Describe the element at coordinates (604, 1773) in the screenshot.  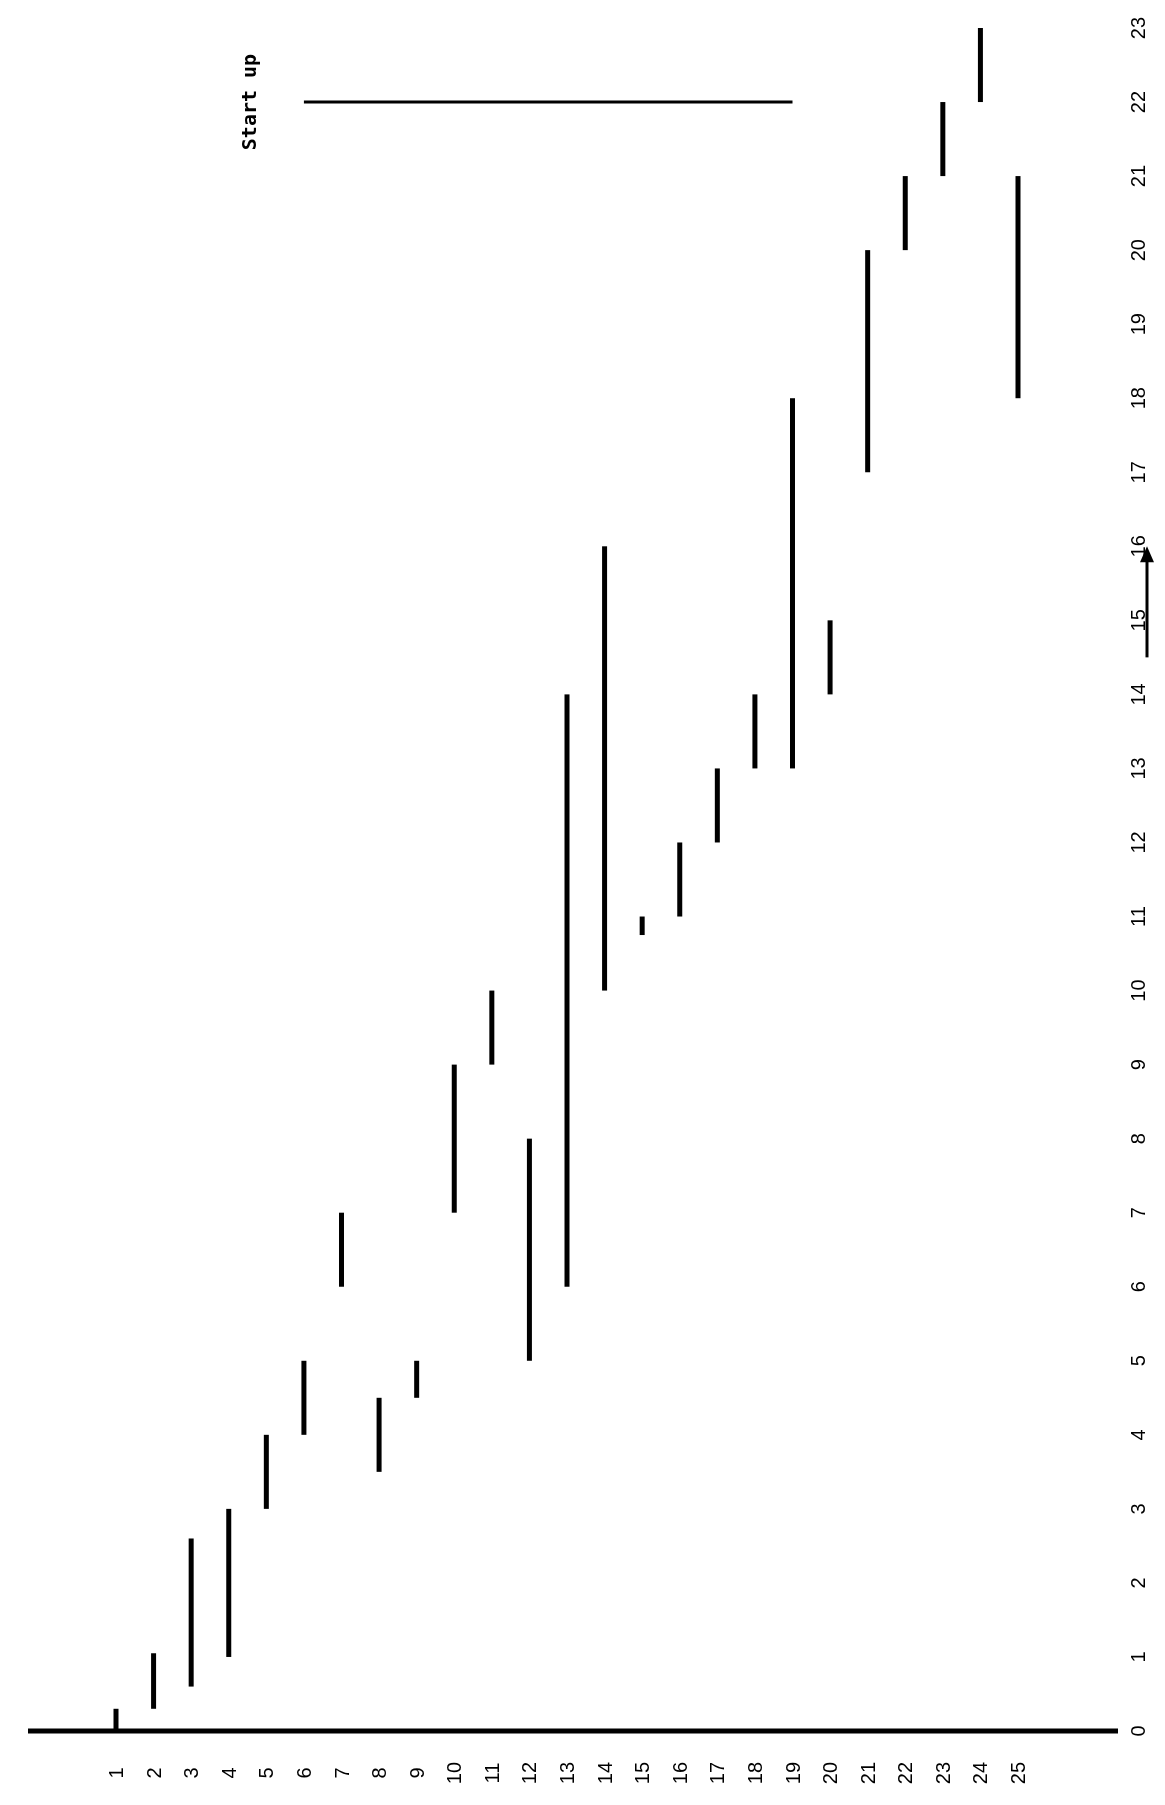
I see `x-tick-label: 14` at that location.